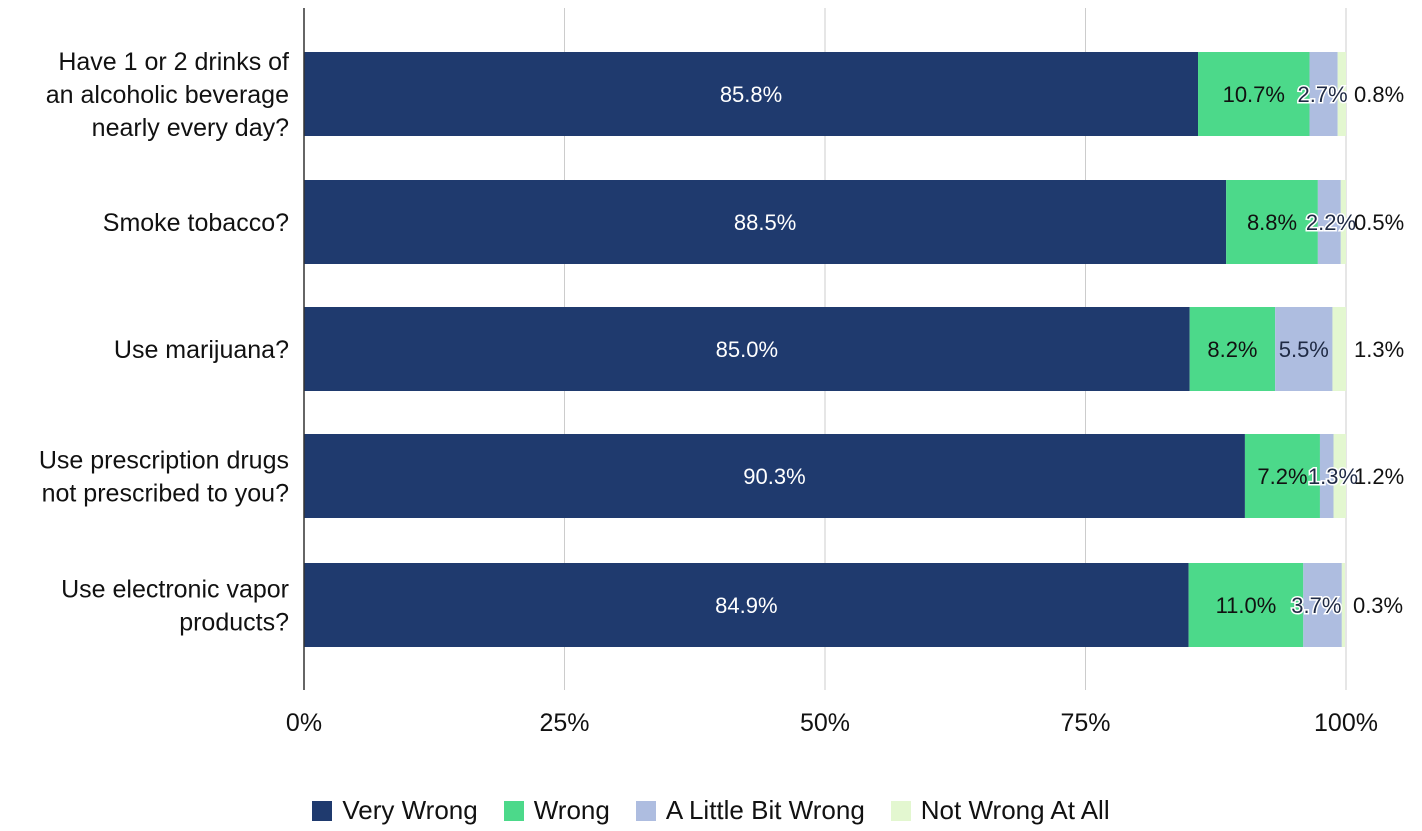  I want to click on data-label: 1.2%, so click(1379, 476).